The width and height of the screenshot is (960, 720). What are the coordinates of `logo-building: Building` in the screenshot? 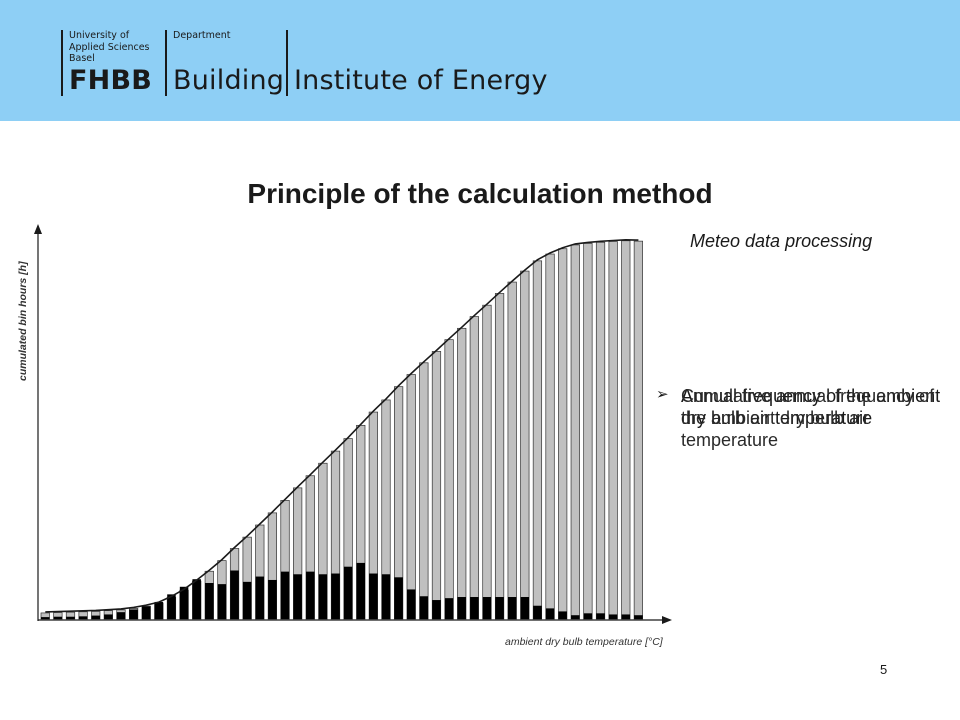 It's located at (229, 80).